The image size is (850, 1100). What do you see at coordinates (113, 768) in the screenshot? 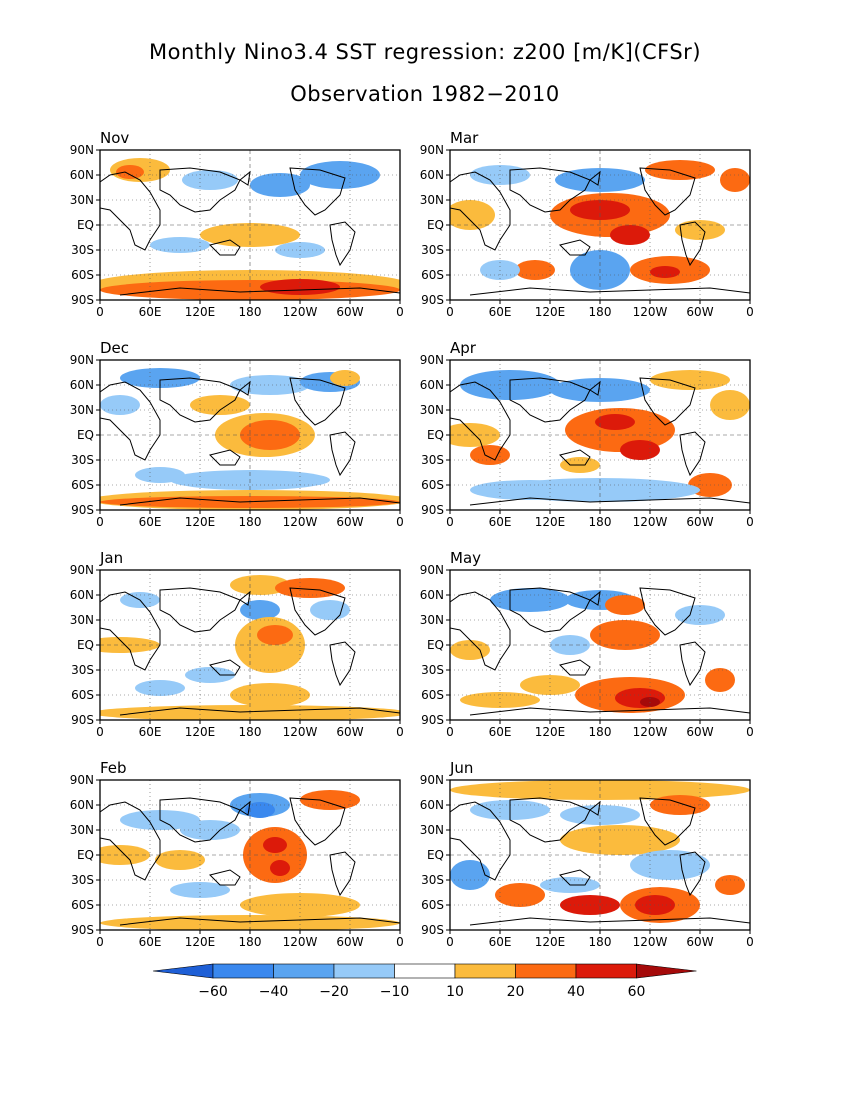
I see `panel-label: Feb` at bounding box center [113, 768].